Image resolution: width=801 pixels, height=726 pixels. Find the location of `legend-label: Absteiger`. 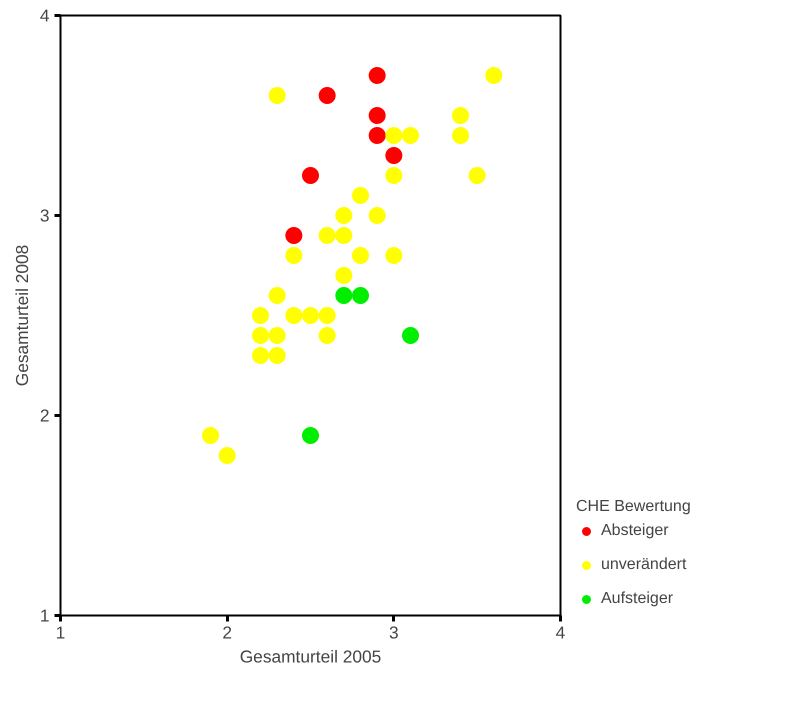

legend-label: Absteiger is located at coordinates (635, 531).